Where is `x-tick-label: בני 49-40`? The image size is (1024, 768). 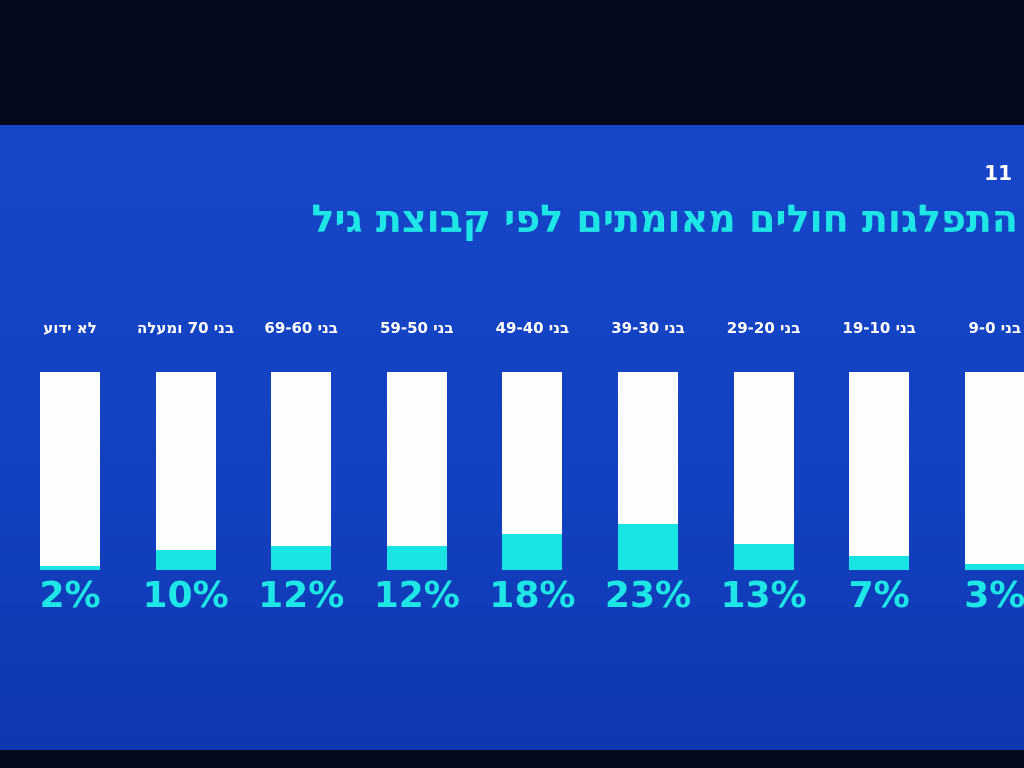
x-tick-label: בני 49-40 is located at coordinates (532, 328).